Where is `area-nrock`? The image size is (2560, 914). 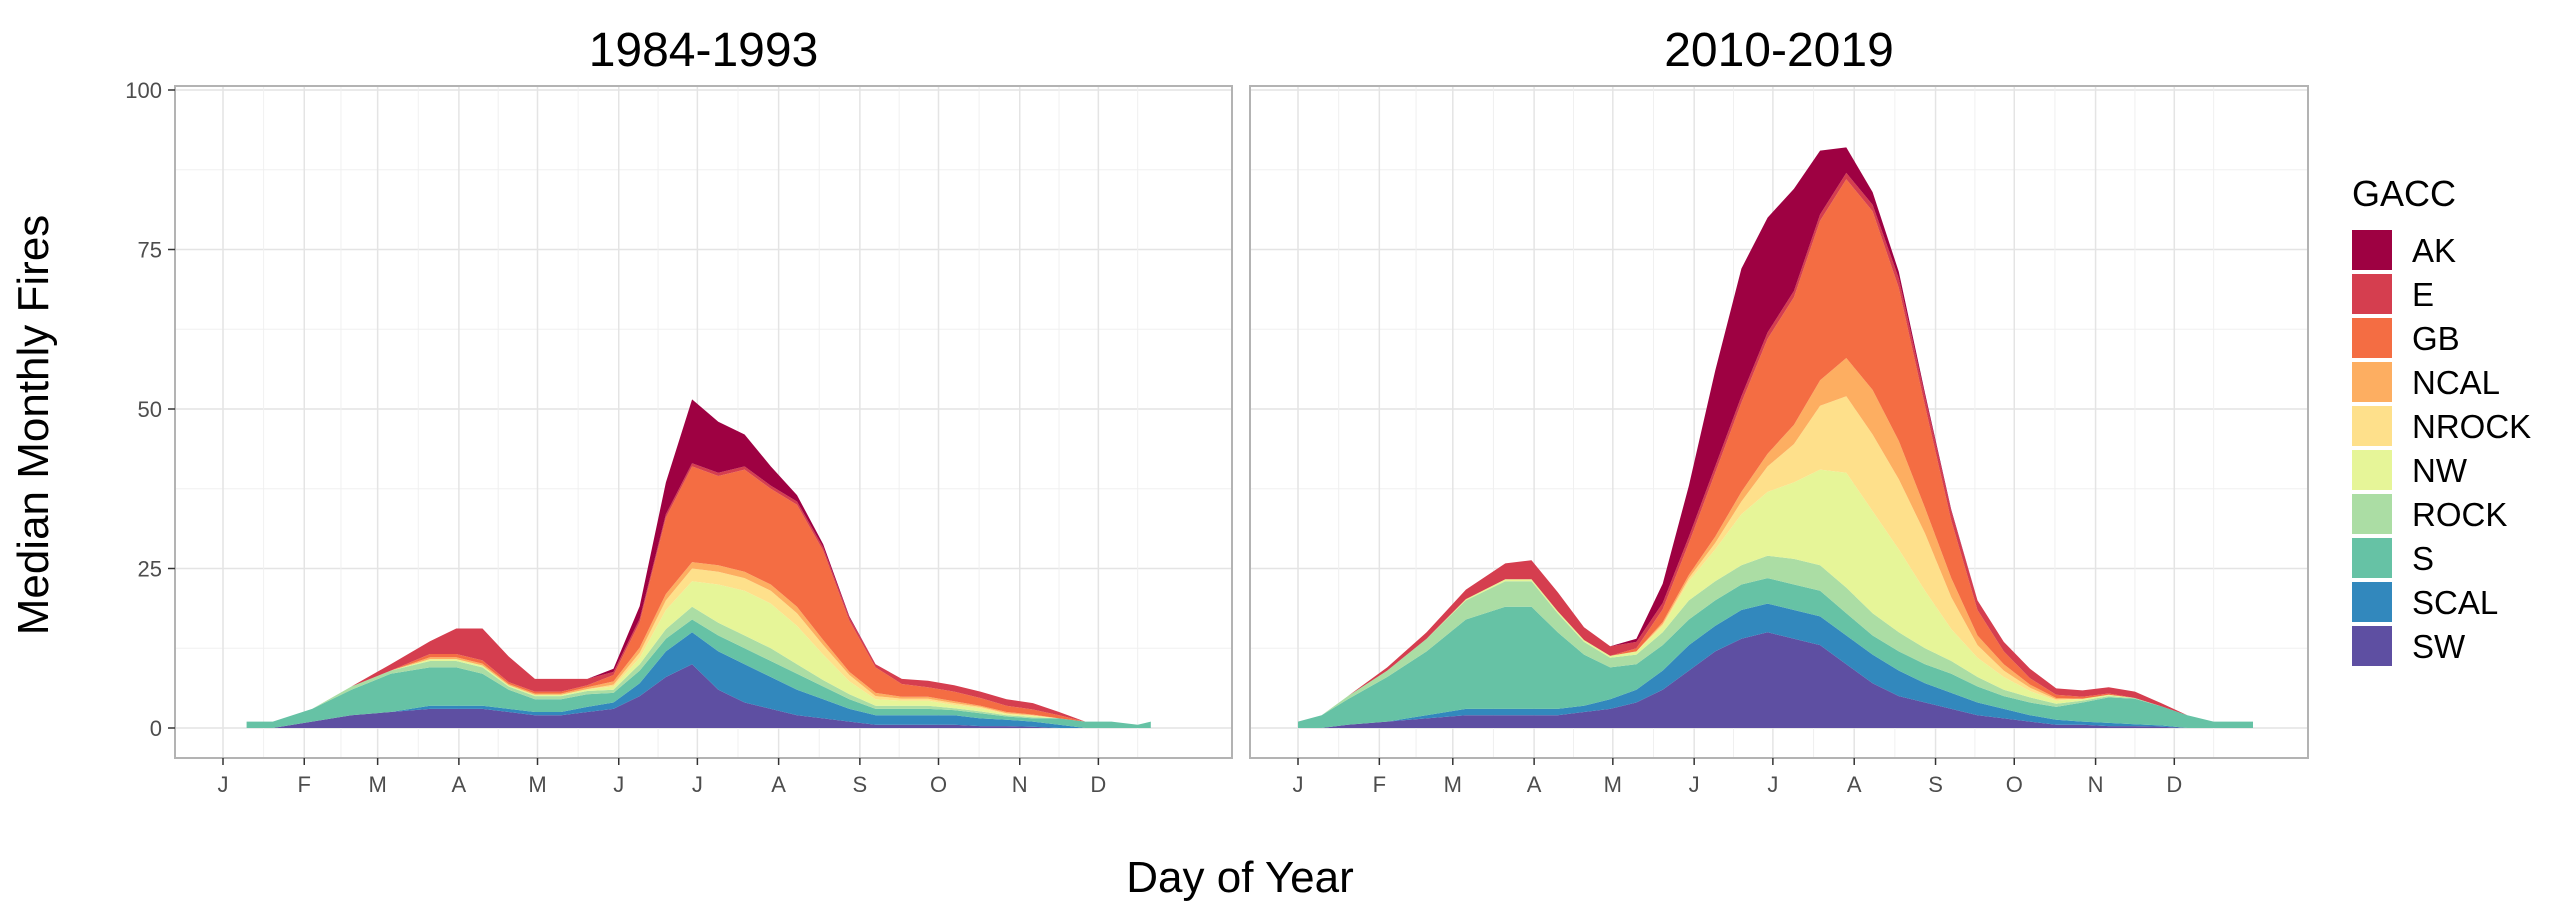 area-nrock is located at coordinates (1775, 559).